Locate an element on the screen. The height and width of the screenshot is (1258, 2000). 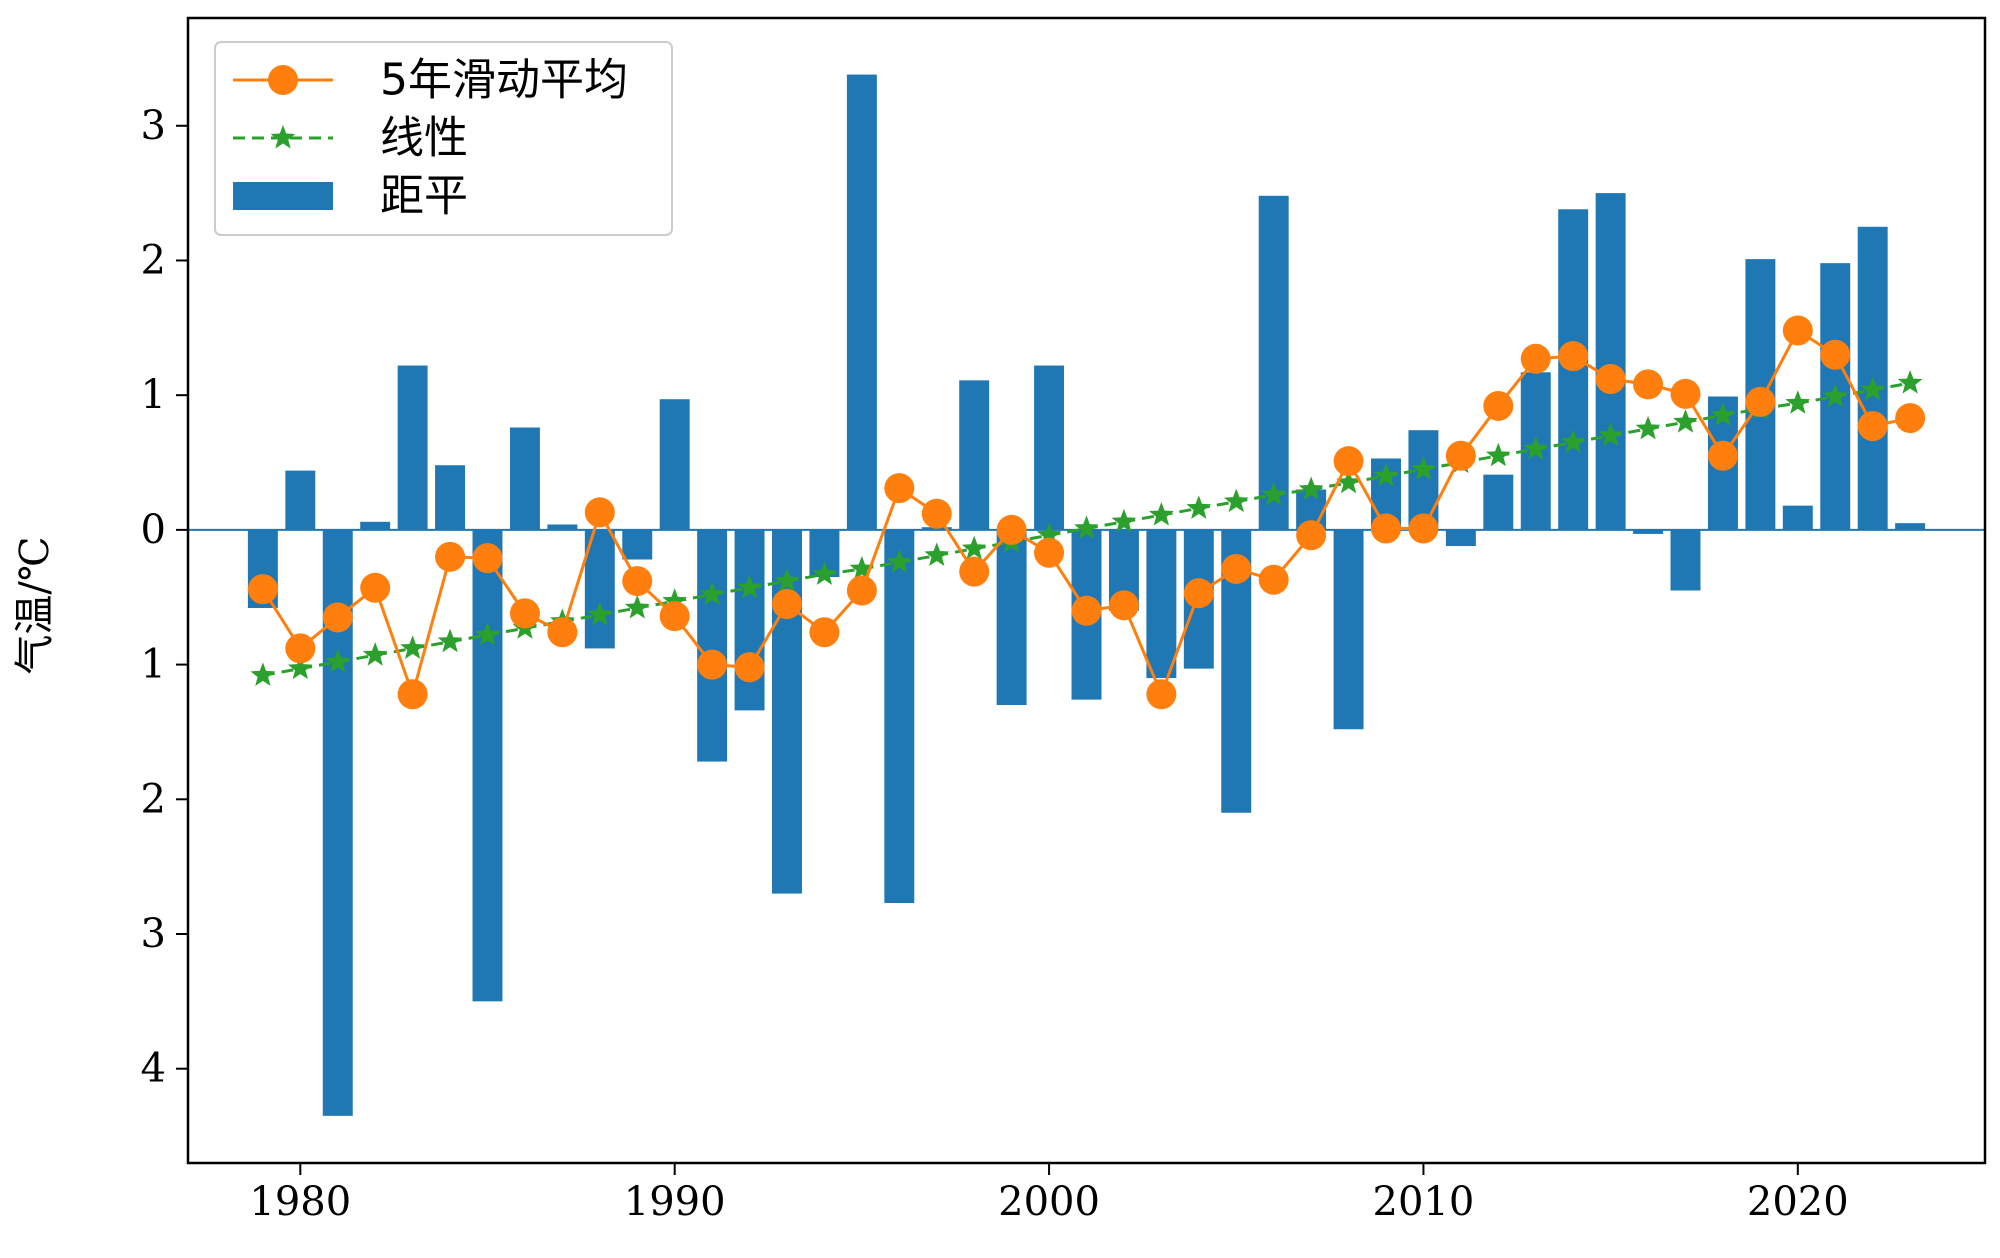
y-axis-label: 气温/℃ is located at coordinates (35, 605).